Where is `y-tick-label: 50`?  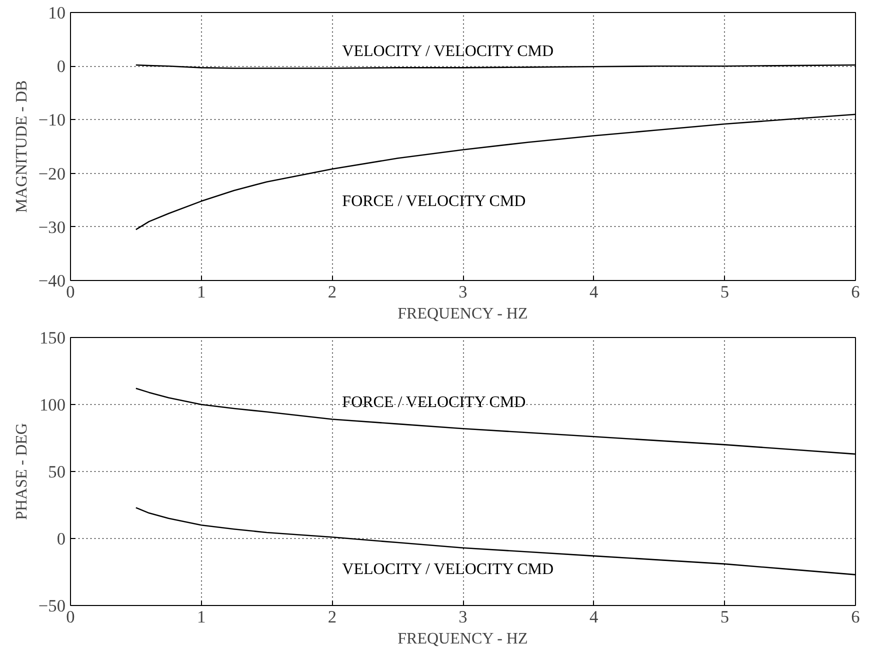 y-tick-label: 50 is located at coordinates (57, 472).